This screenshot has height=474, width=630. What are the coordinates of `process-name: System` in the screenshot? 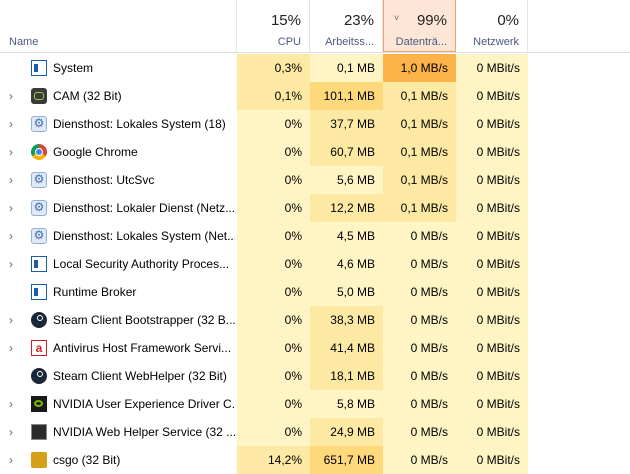 It's located at (73, 68).